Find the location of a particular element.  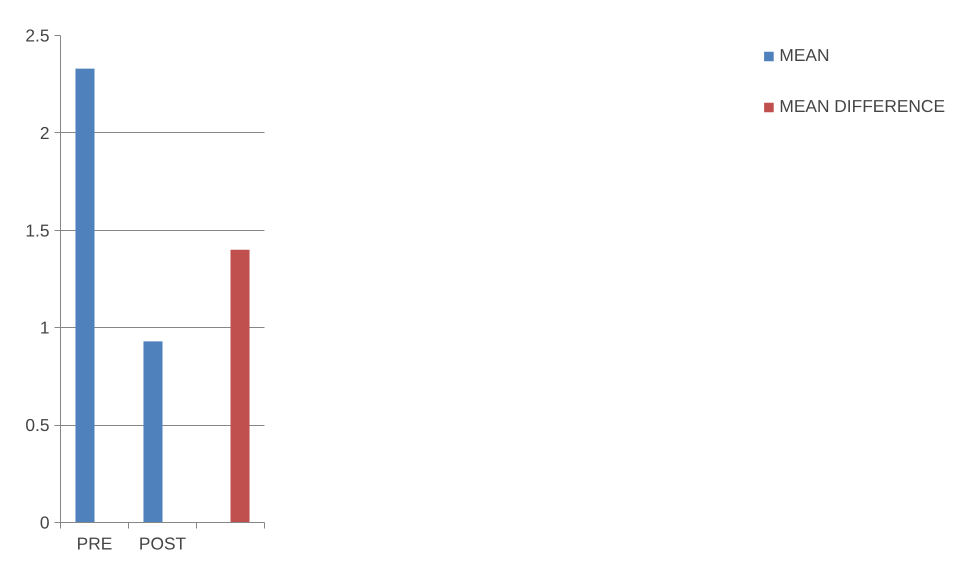

x-tick-label: POST is located at coordinates (162, 544).